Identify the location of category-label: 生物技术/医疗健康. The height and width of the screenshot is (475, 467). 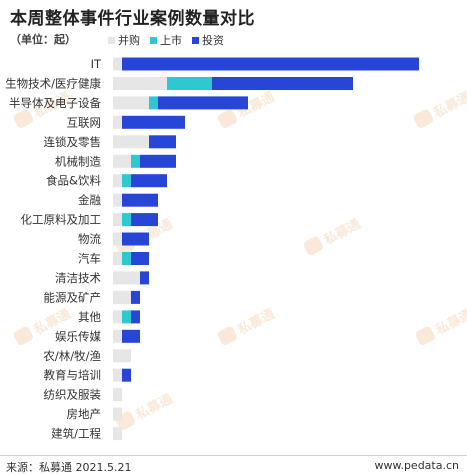
(53, 83).